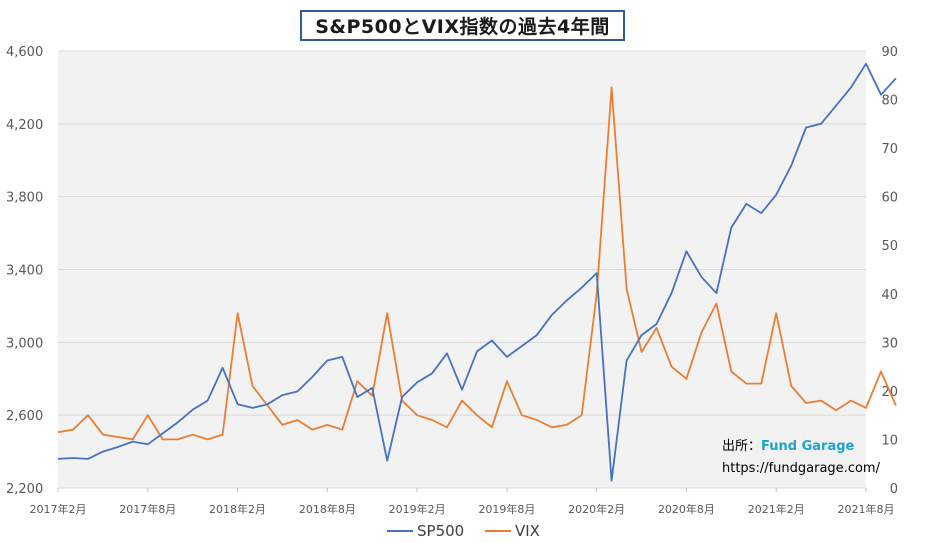 The width and height of the screenshot is (927, 543). Describe the element at coordinates (801, 468) in the screenshot. I see `source-url: https://fundgarage.com/` at that location.